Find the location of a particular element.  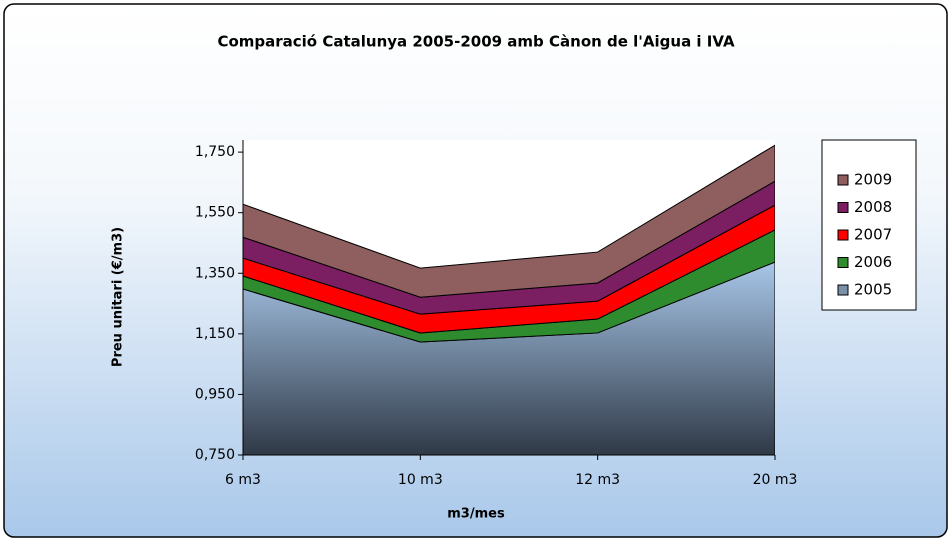

y-tick-label: 0,950 is located at coordinates (215, 394).